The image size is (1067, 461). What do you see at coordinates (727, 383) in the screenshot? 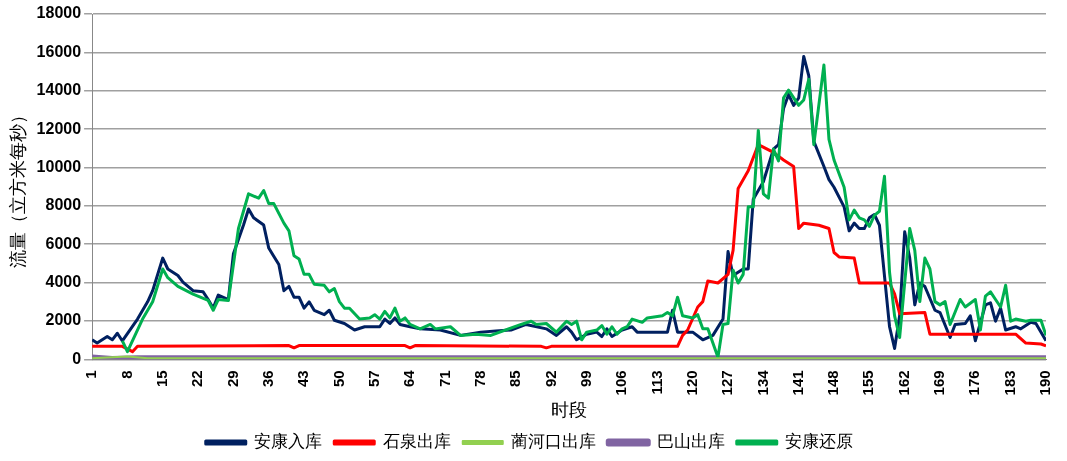
I see `x-tick-label: 127` at bounding box center [727, 383].